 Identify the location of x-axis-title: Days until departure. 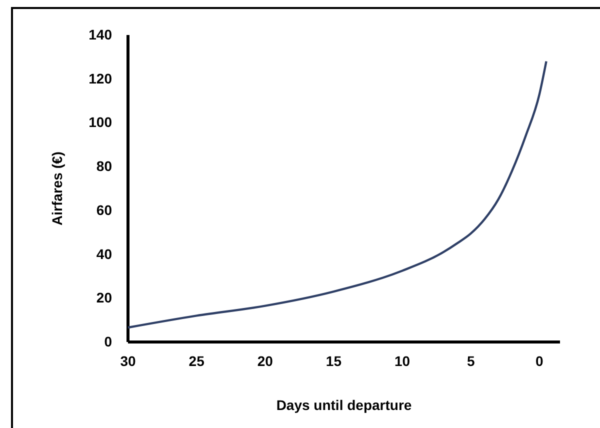
(344, 405).